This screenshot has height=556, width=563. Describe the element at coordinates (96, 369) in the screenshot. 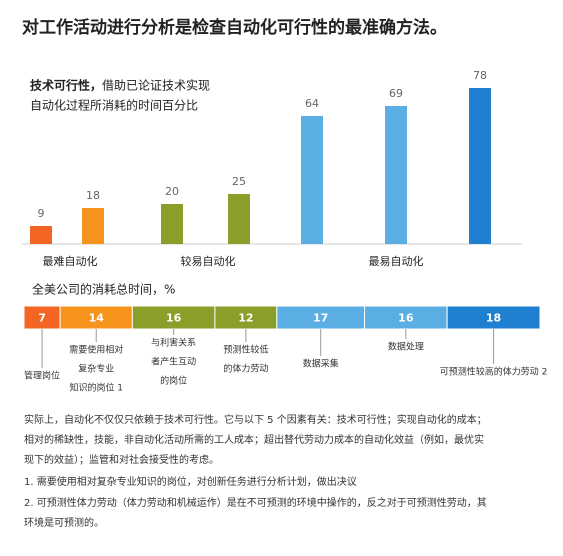

I see `category-label: 复杂专业` at that location.